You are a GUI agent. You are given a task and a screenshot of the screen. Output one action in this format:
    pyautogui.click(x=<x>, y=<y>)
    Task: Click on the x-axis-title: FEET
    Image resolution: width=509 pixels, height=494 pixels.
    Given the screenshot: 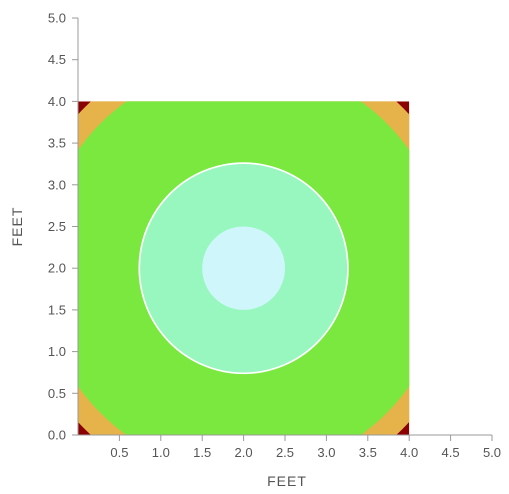 What is the action you would take?
    pyautogui.click(x=287, y=481)
    